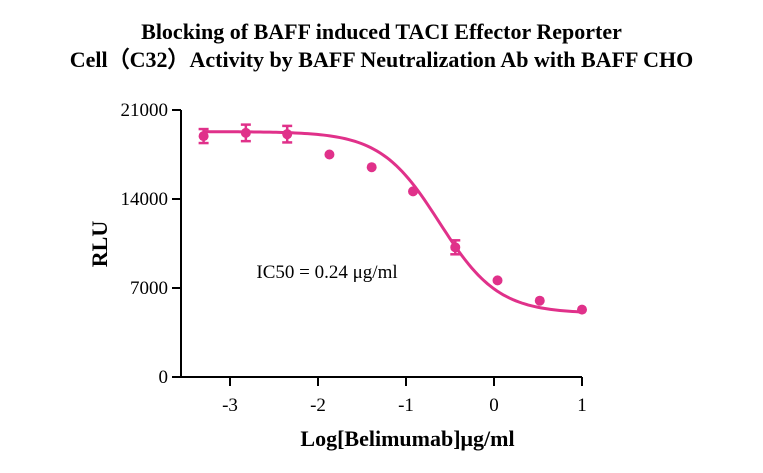  Describe the element at coordinates (582, 405) in the screenshot. I see `x-tick-label: 1` at that location.